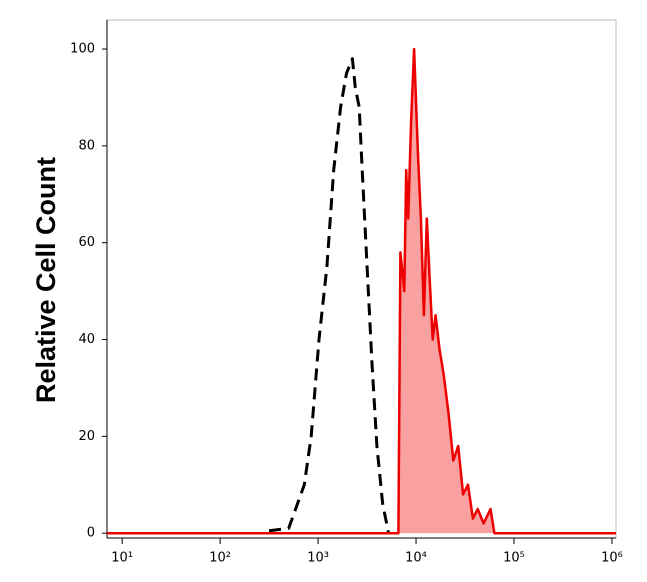 This screenshot has height=582, width=647. What do you see at coordinates (86, 242) in the screenshot?
I see `y-tick-label: 60` at bounding box center [86, 242].